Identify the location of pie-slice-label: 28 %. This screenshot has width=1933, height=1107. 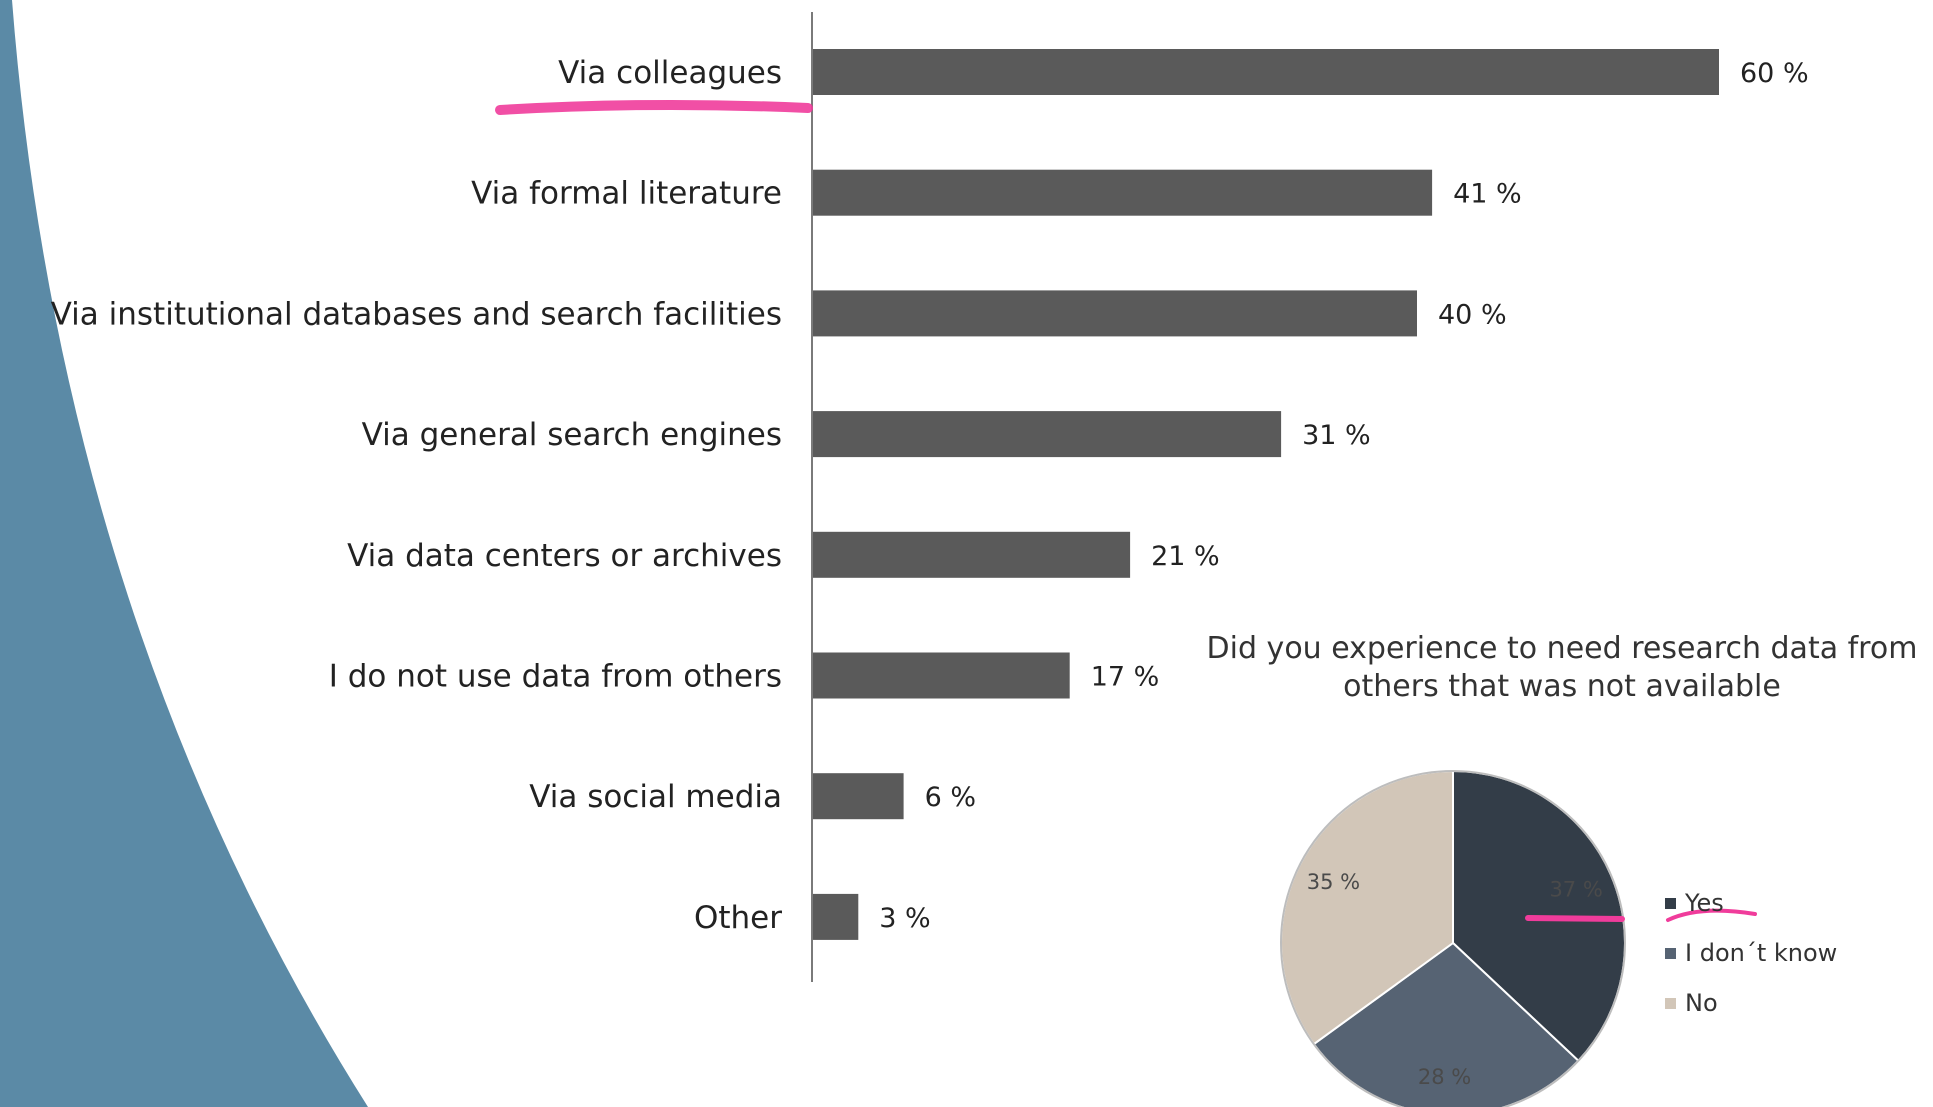
(1444, 1077).